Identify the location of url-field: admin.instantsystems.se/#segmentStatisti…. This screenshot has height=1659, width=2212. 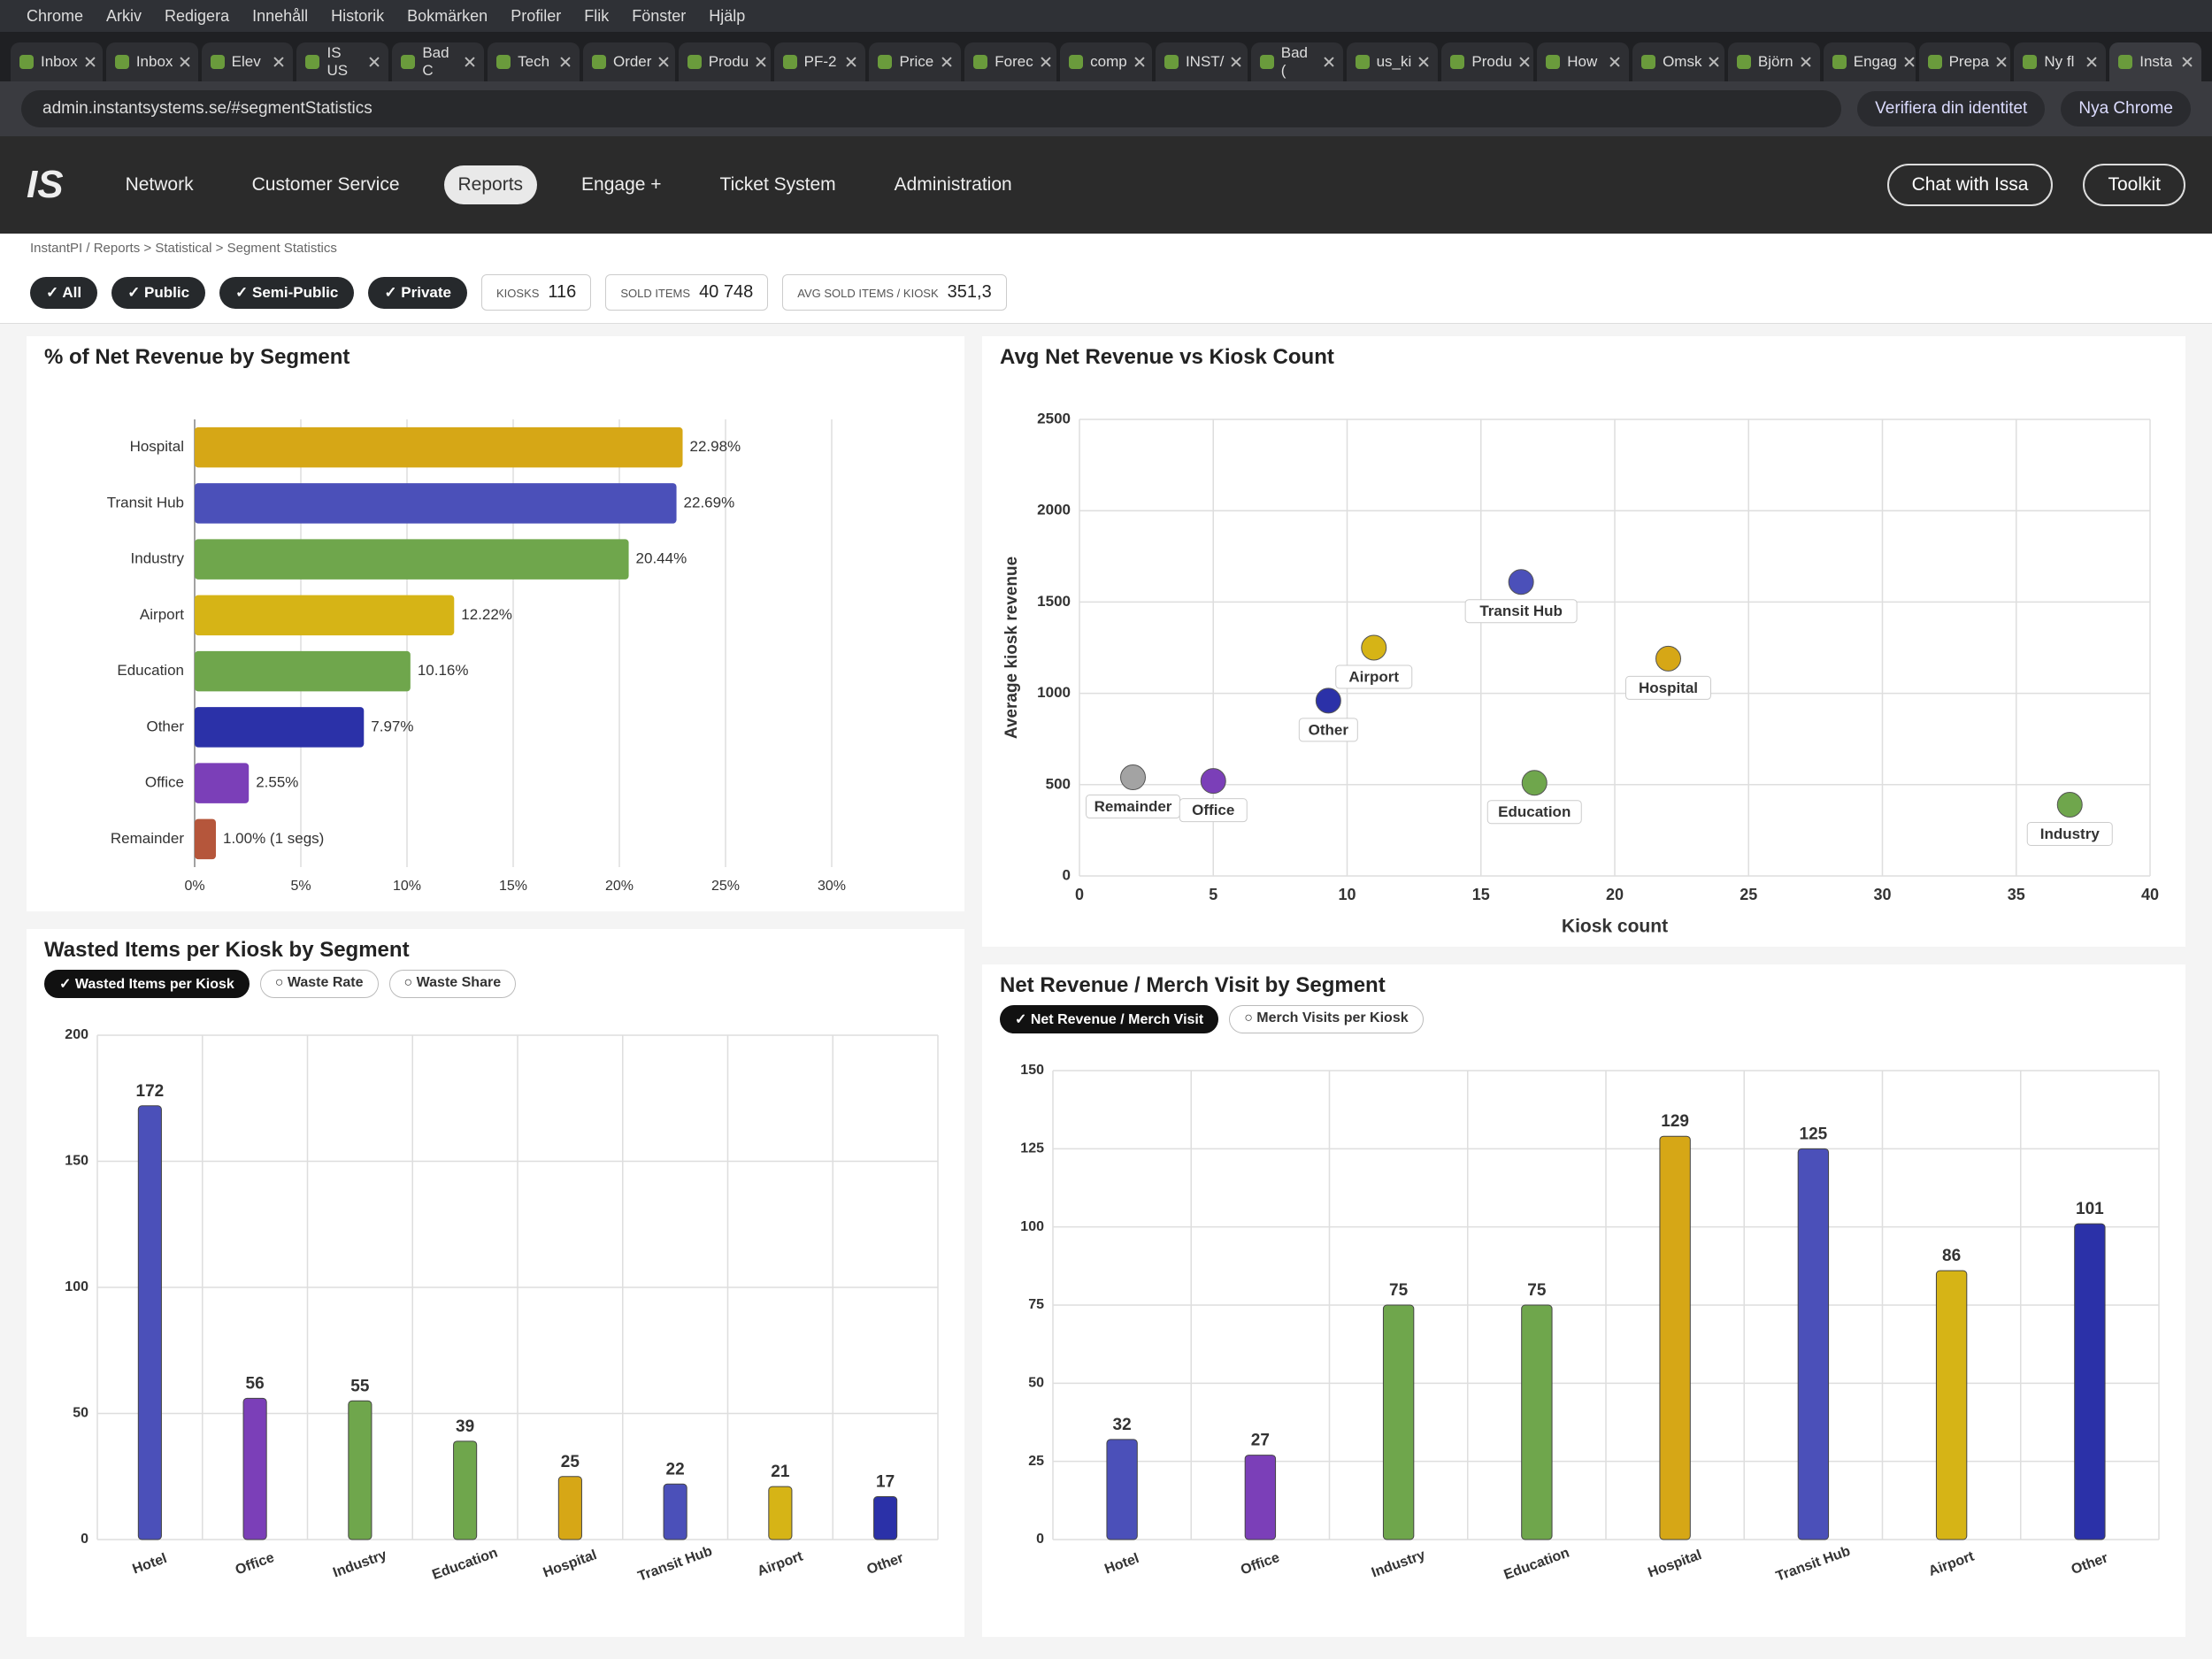
(932, 109).